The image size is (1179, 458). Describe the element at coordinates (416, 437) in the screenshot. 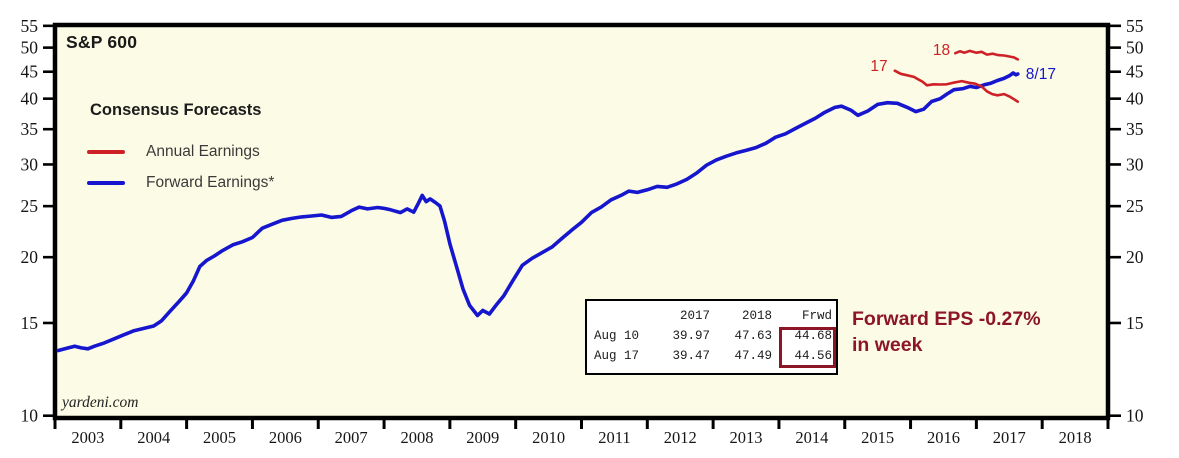

I see `svg-text: 2008` at that location.